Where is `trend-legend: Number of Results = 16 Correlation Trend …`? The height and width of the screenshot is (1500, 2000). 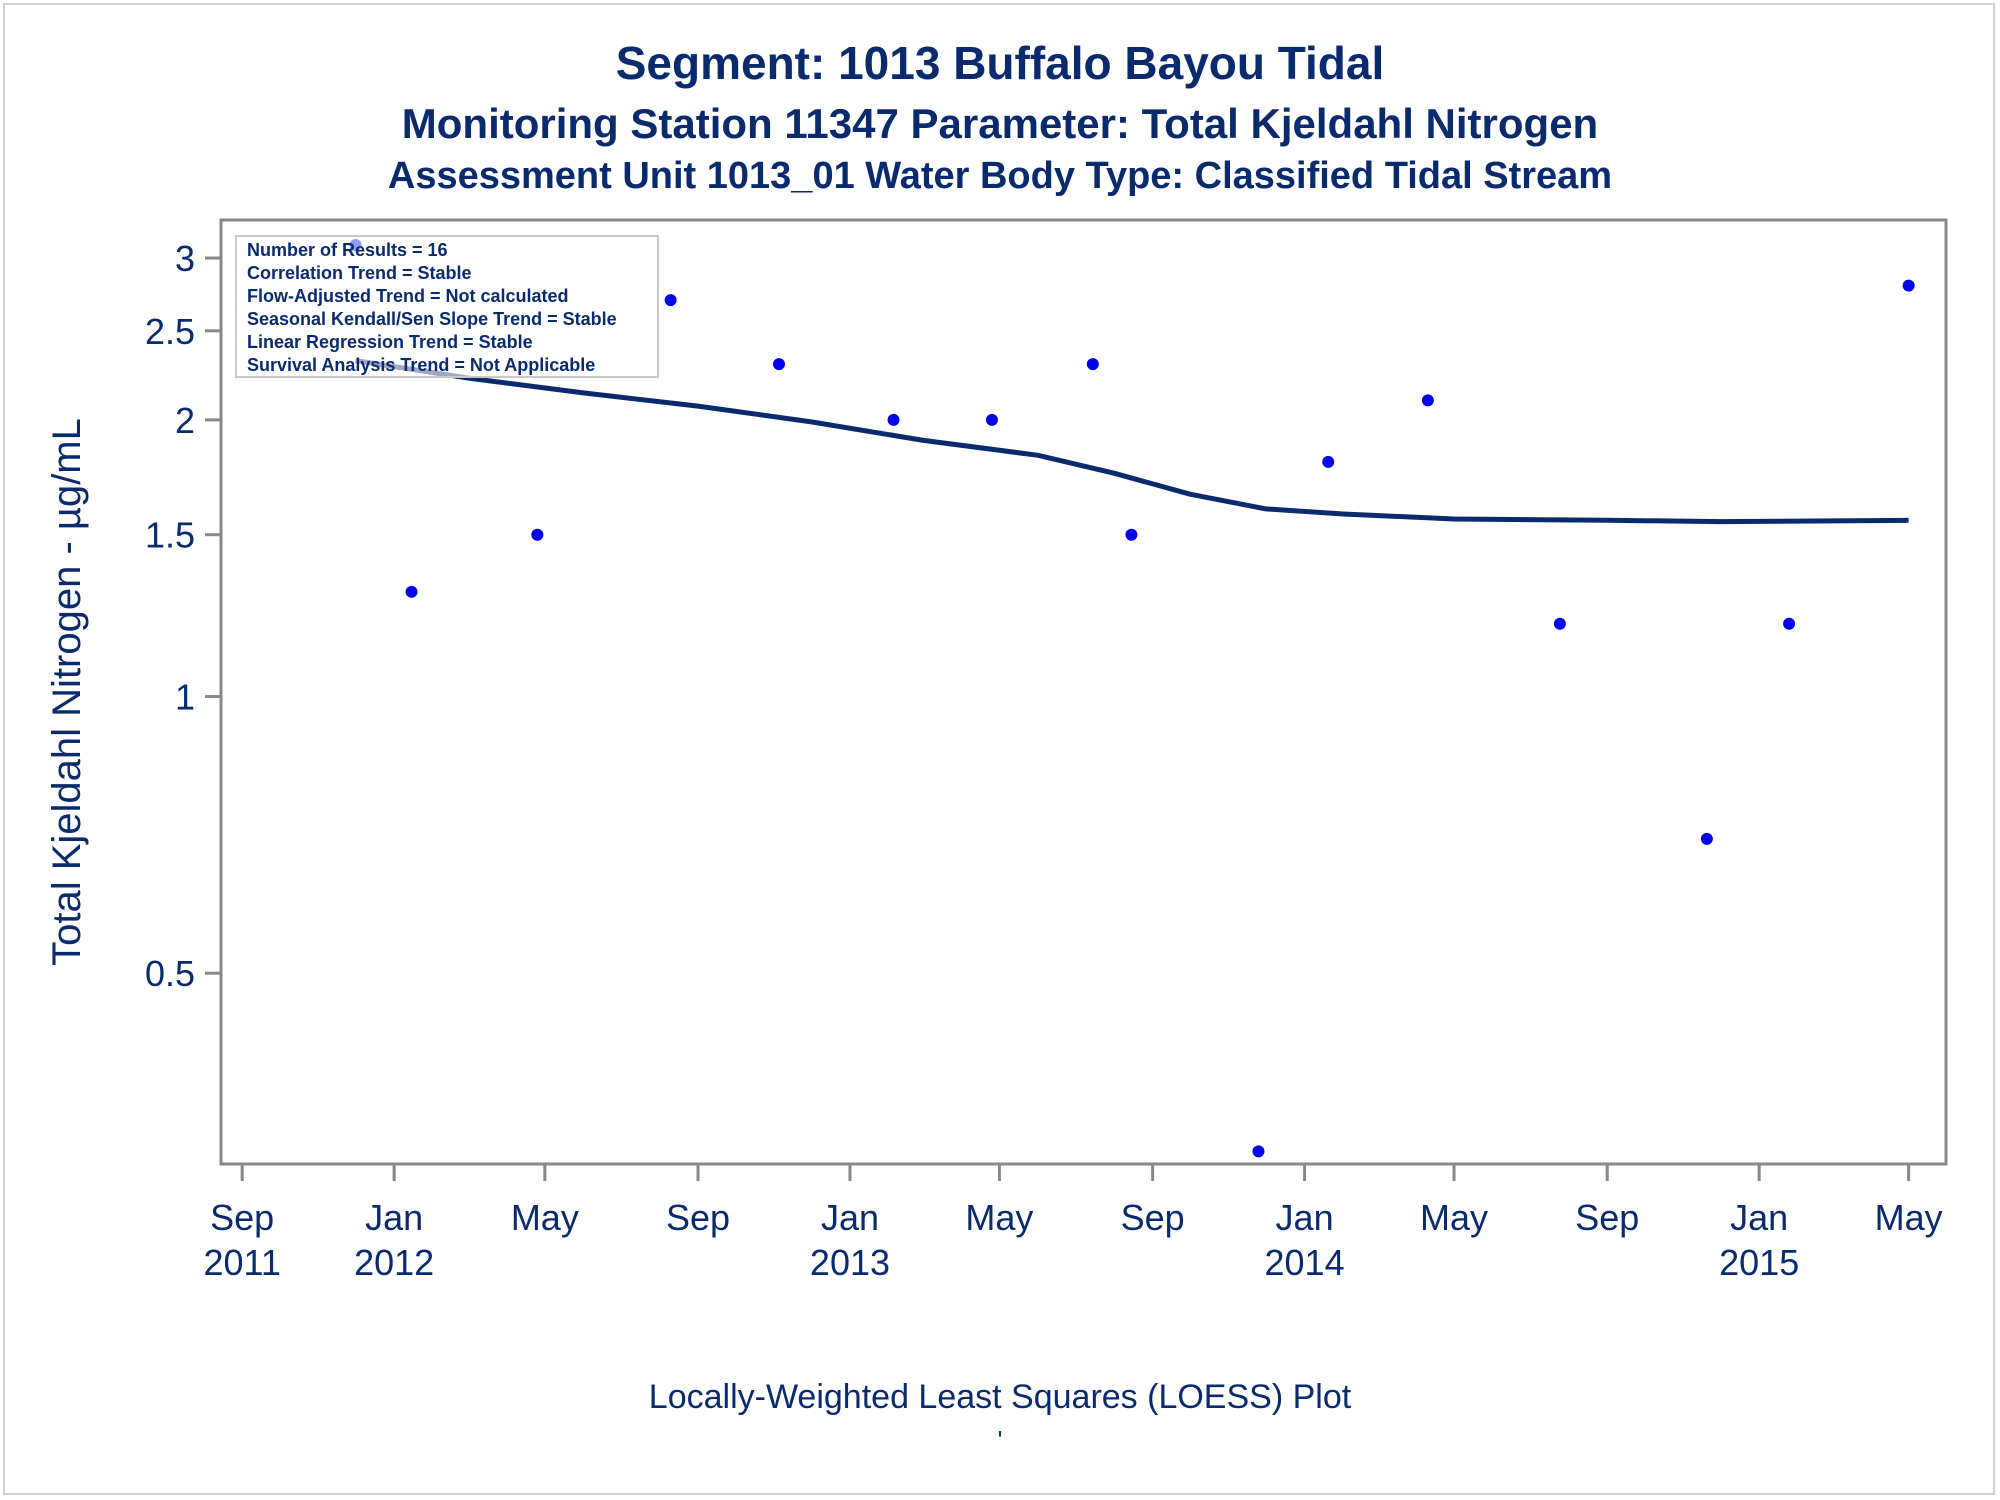 trend-legend: Number of Results = 16 Correlation Trend … is located at coordinates (447, 306).